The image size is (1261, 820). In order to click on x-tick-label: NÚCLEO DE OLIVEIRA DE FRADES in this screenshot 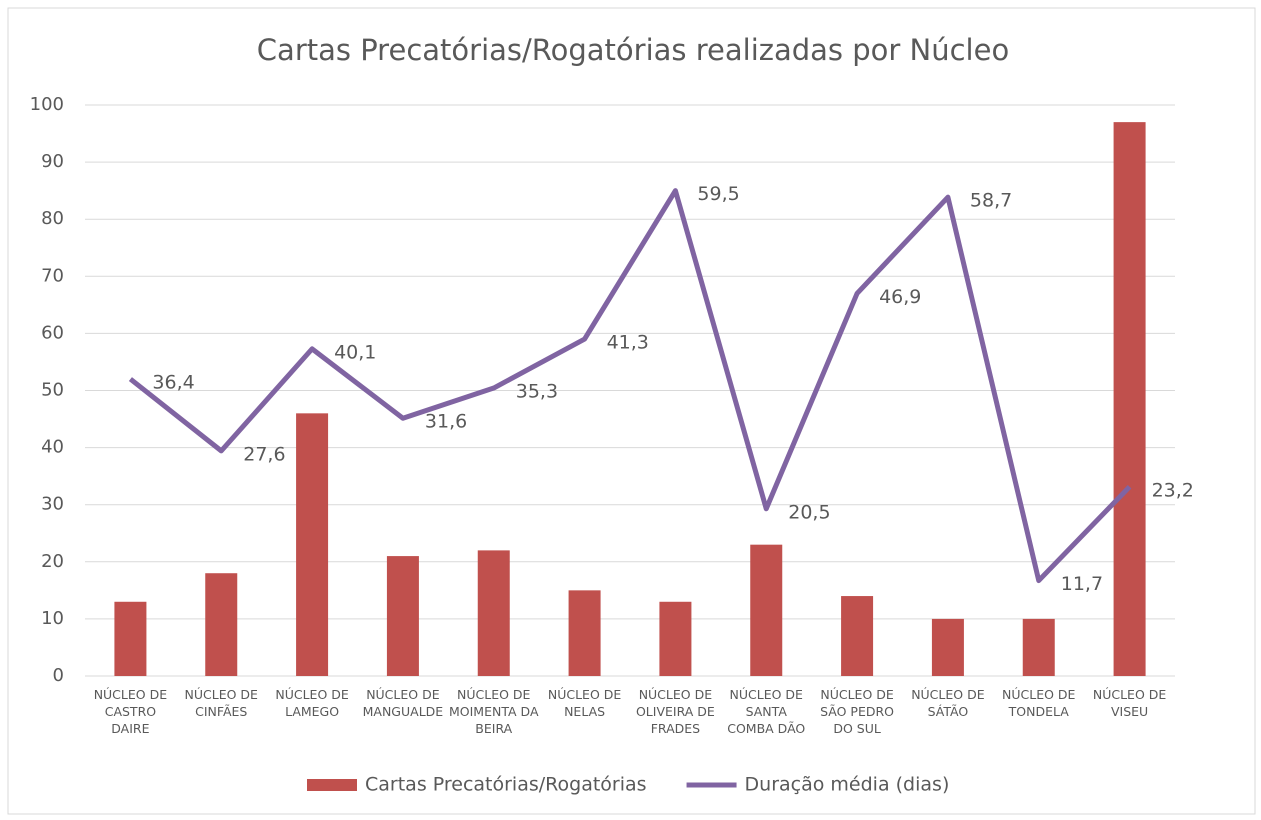, I will do `click(675, 711)`.